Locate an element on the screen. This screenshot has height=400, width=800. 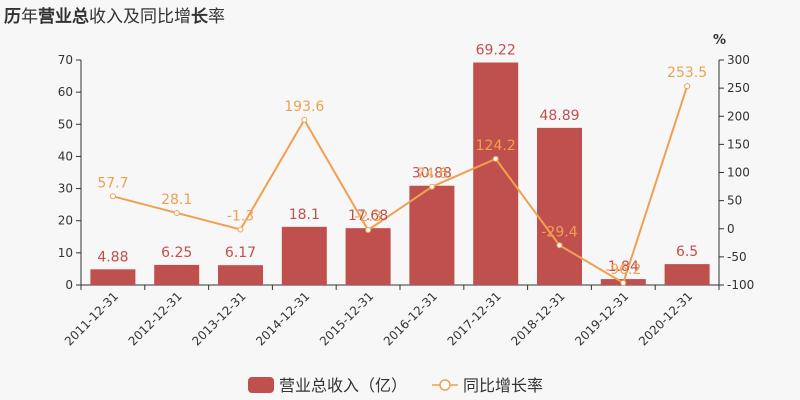
growth-rate-label: -1.3 is located at coordinates (240, 216).